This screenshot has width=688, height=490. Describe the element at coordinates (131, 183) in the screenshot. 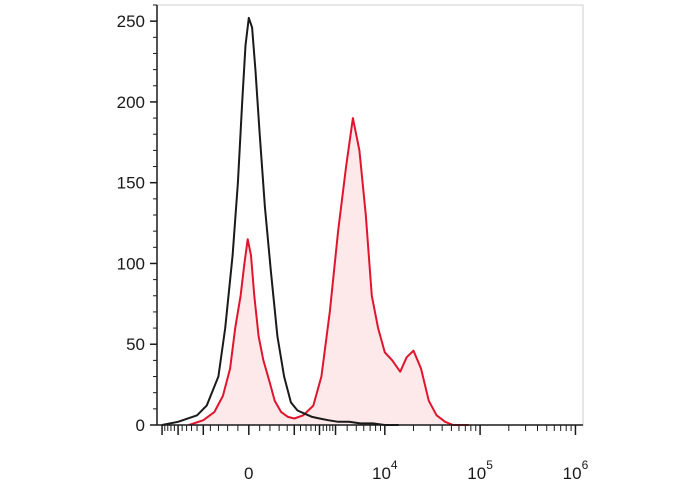

I see `y-tick-label: 150` at that location.